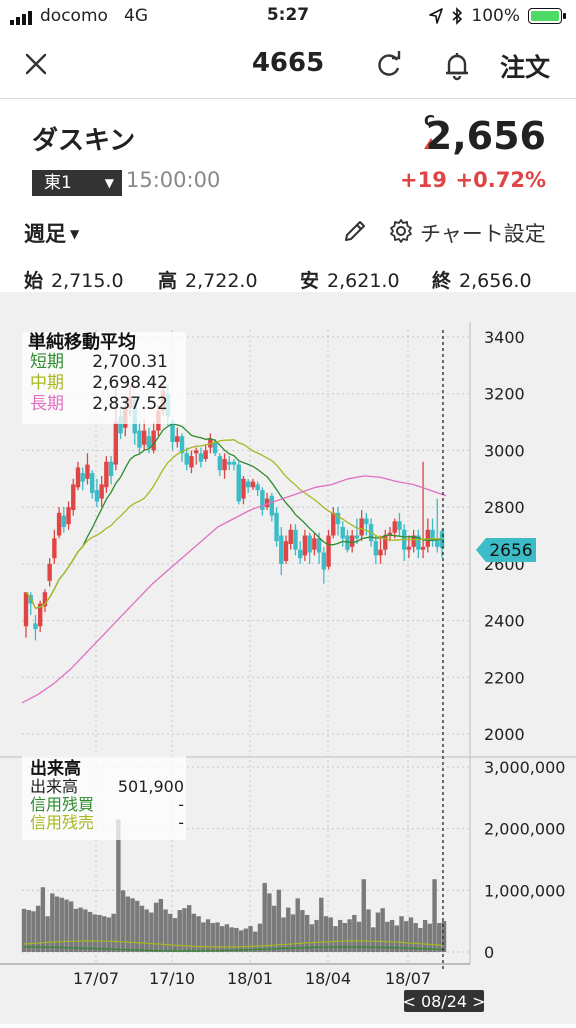  What do you see at coordinates (408, 978) in the screenshot?
I see `x-tick-label: 18/07` at bounding box center [408, 978].